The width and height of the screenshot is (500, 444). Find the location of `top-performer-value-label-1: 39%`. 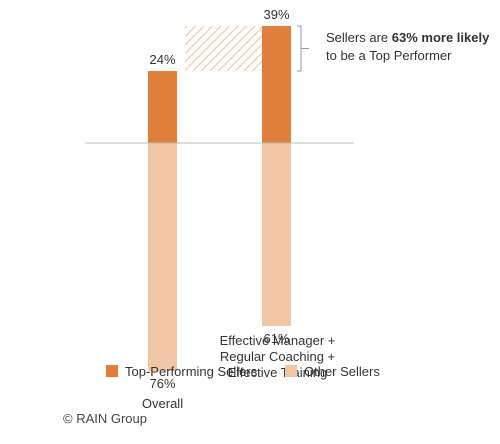

top-performer-value-label-1: 39% is located at coordinates (276, 14).